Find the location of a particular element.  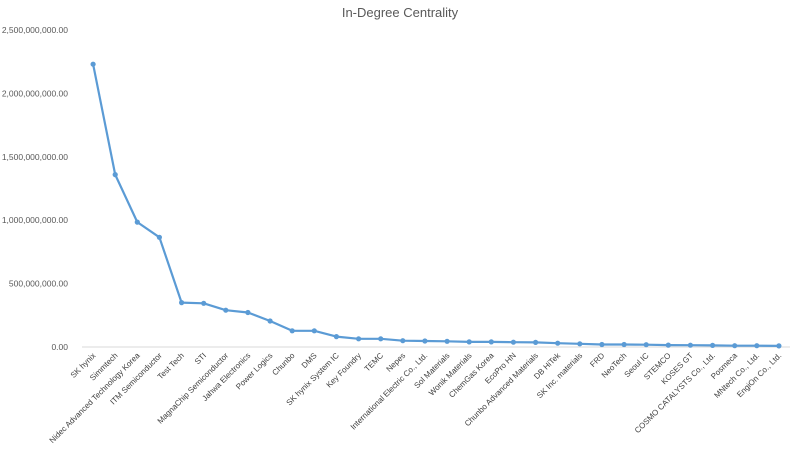

x-tick-label: DMS is located at coordinates (309, 360).